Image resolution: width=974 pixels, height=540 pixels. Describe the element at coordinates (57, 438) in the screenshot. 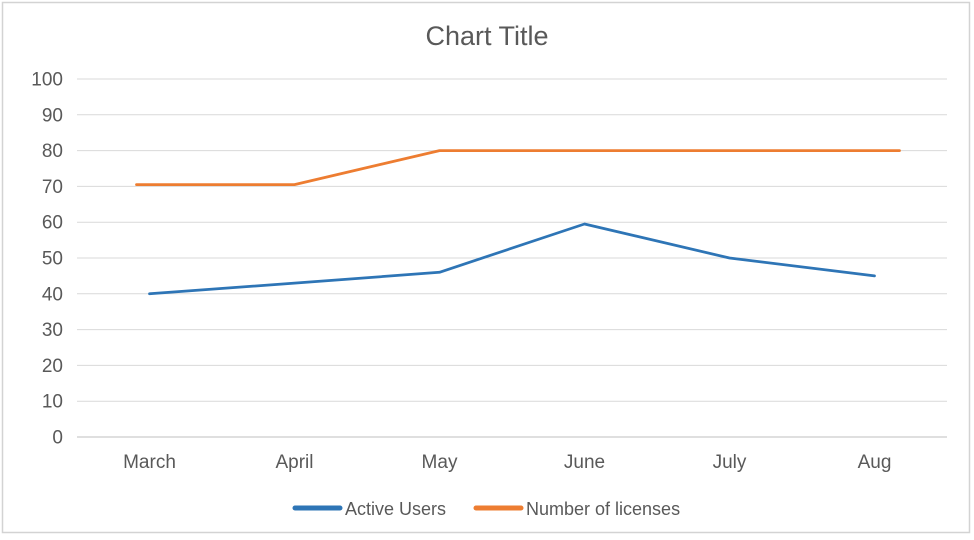

I see `y-axis-tick-label: 0` at that location.